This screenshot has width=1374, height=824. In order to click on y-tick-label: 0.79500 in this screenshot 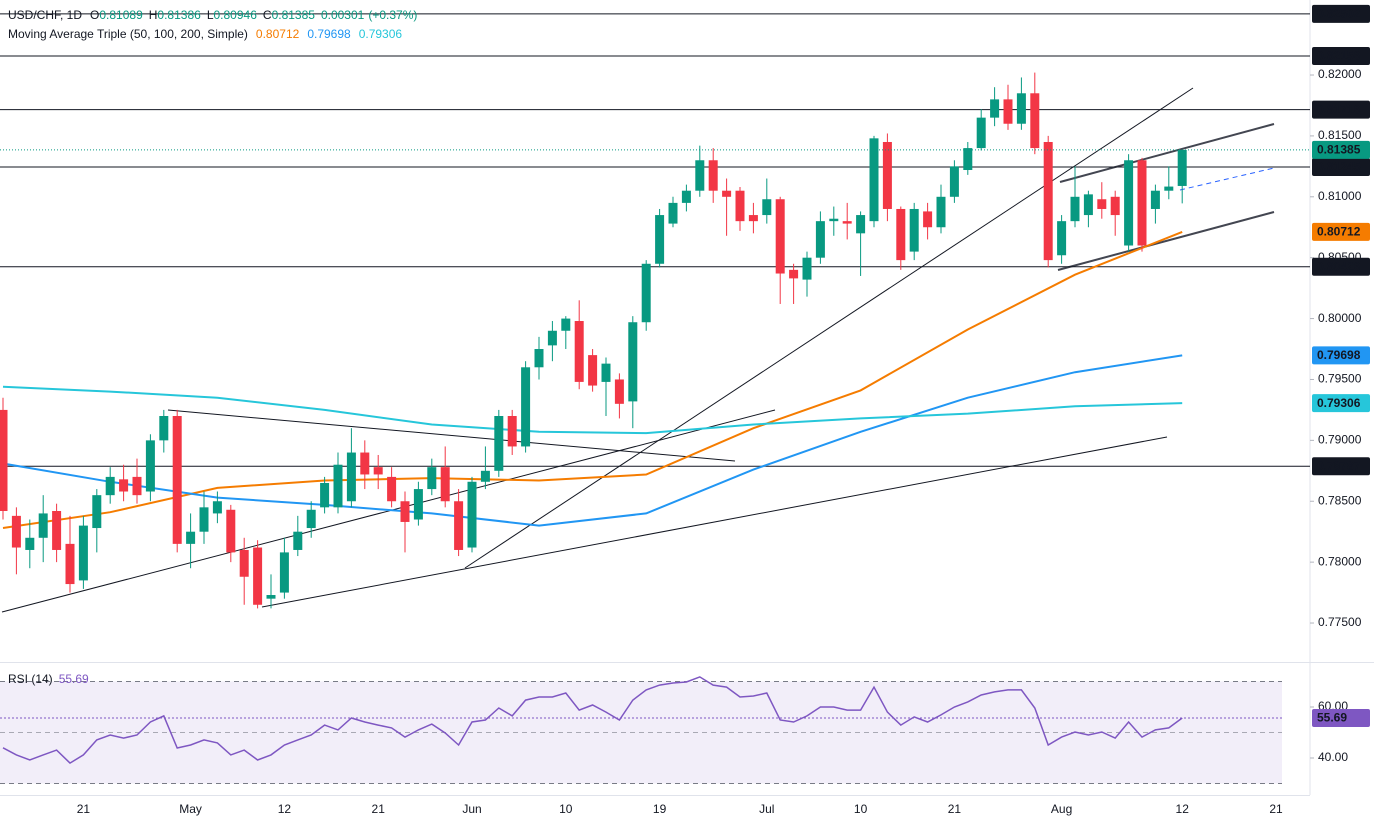, I will do `click(1340, 379)`.